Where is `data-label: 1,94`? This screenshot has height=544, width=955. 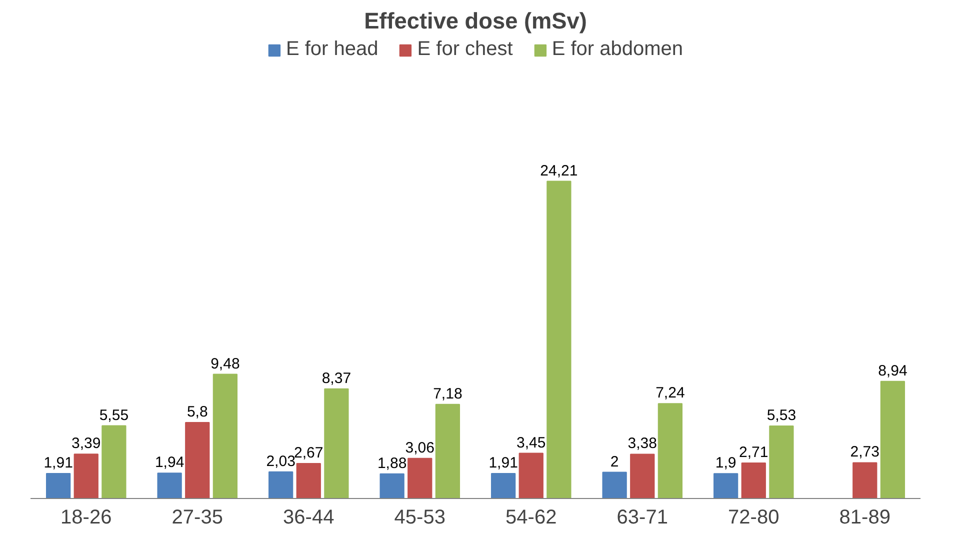
data-label: 1,94 is located at coordinates (169, 463).